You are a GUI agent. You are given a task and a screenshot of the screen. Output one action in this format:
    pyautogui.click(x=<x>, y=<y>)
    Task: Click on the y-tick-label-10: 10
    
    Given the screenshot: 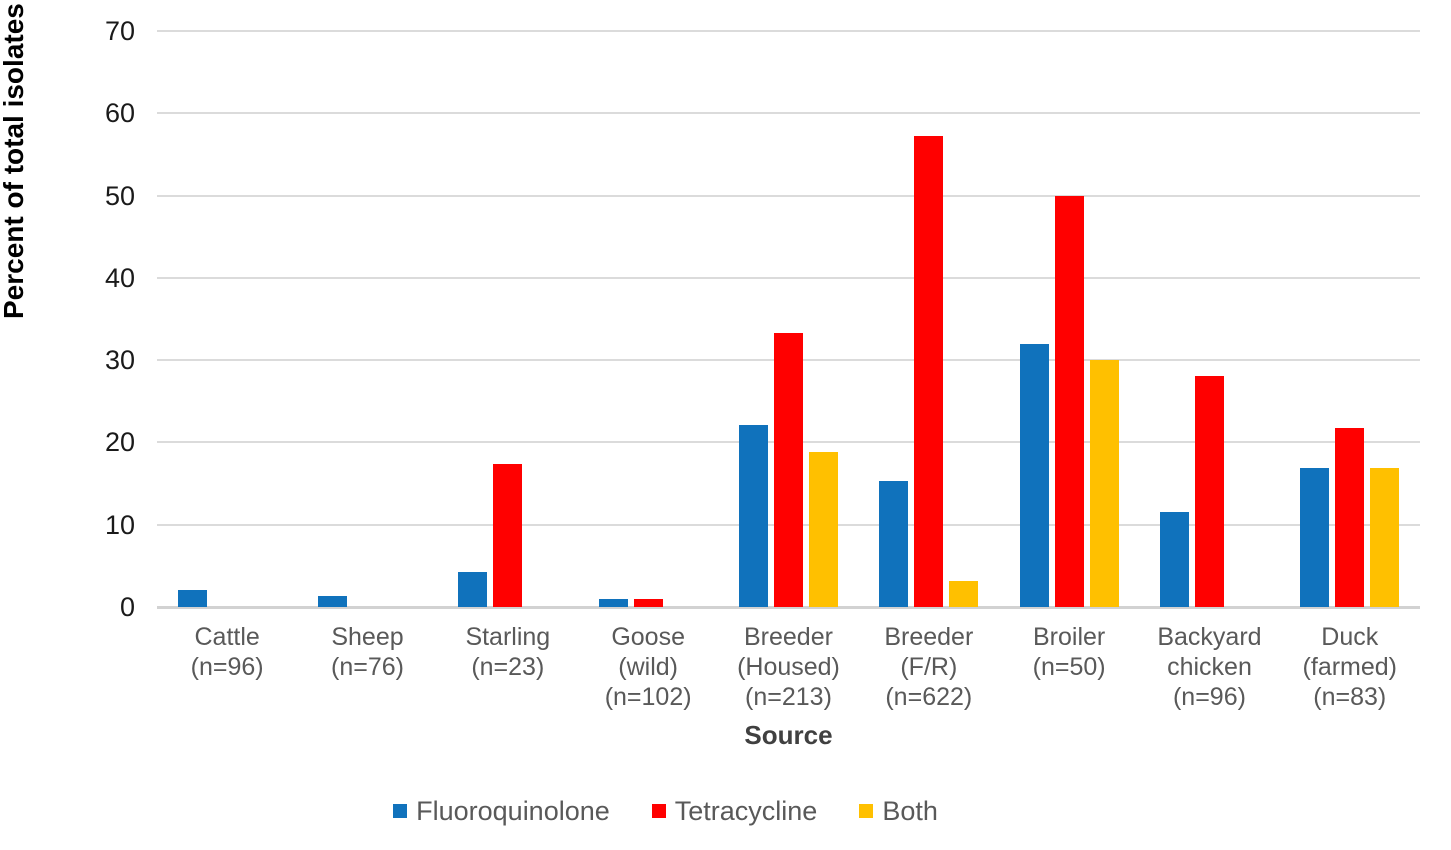 What is the action you would take?
    pyautogui.click(x=119, y=524)
    